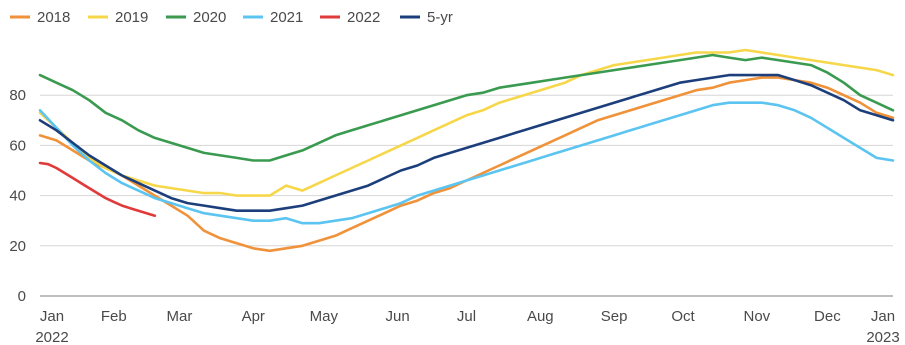 The height and width of the screenshot is (345, 905). Describe the element at coordinates (231, 17) in the screenshot. I see `legend: 2018 2019 2020 2021 2022 5-yr` at that location.